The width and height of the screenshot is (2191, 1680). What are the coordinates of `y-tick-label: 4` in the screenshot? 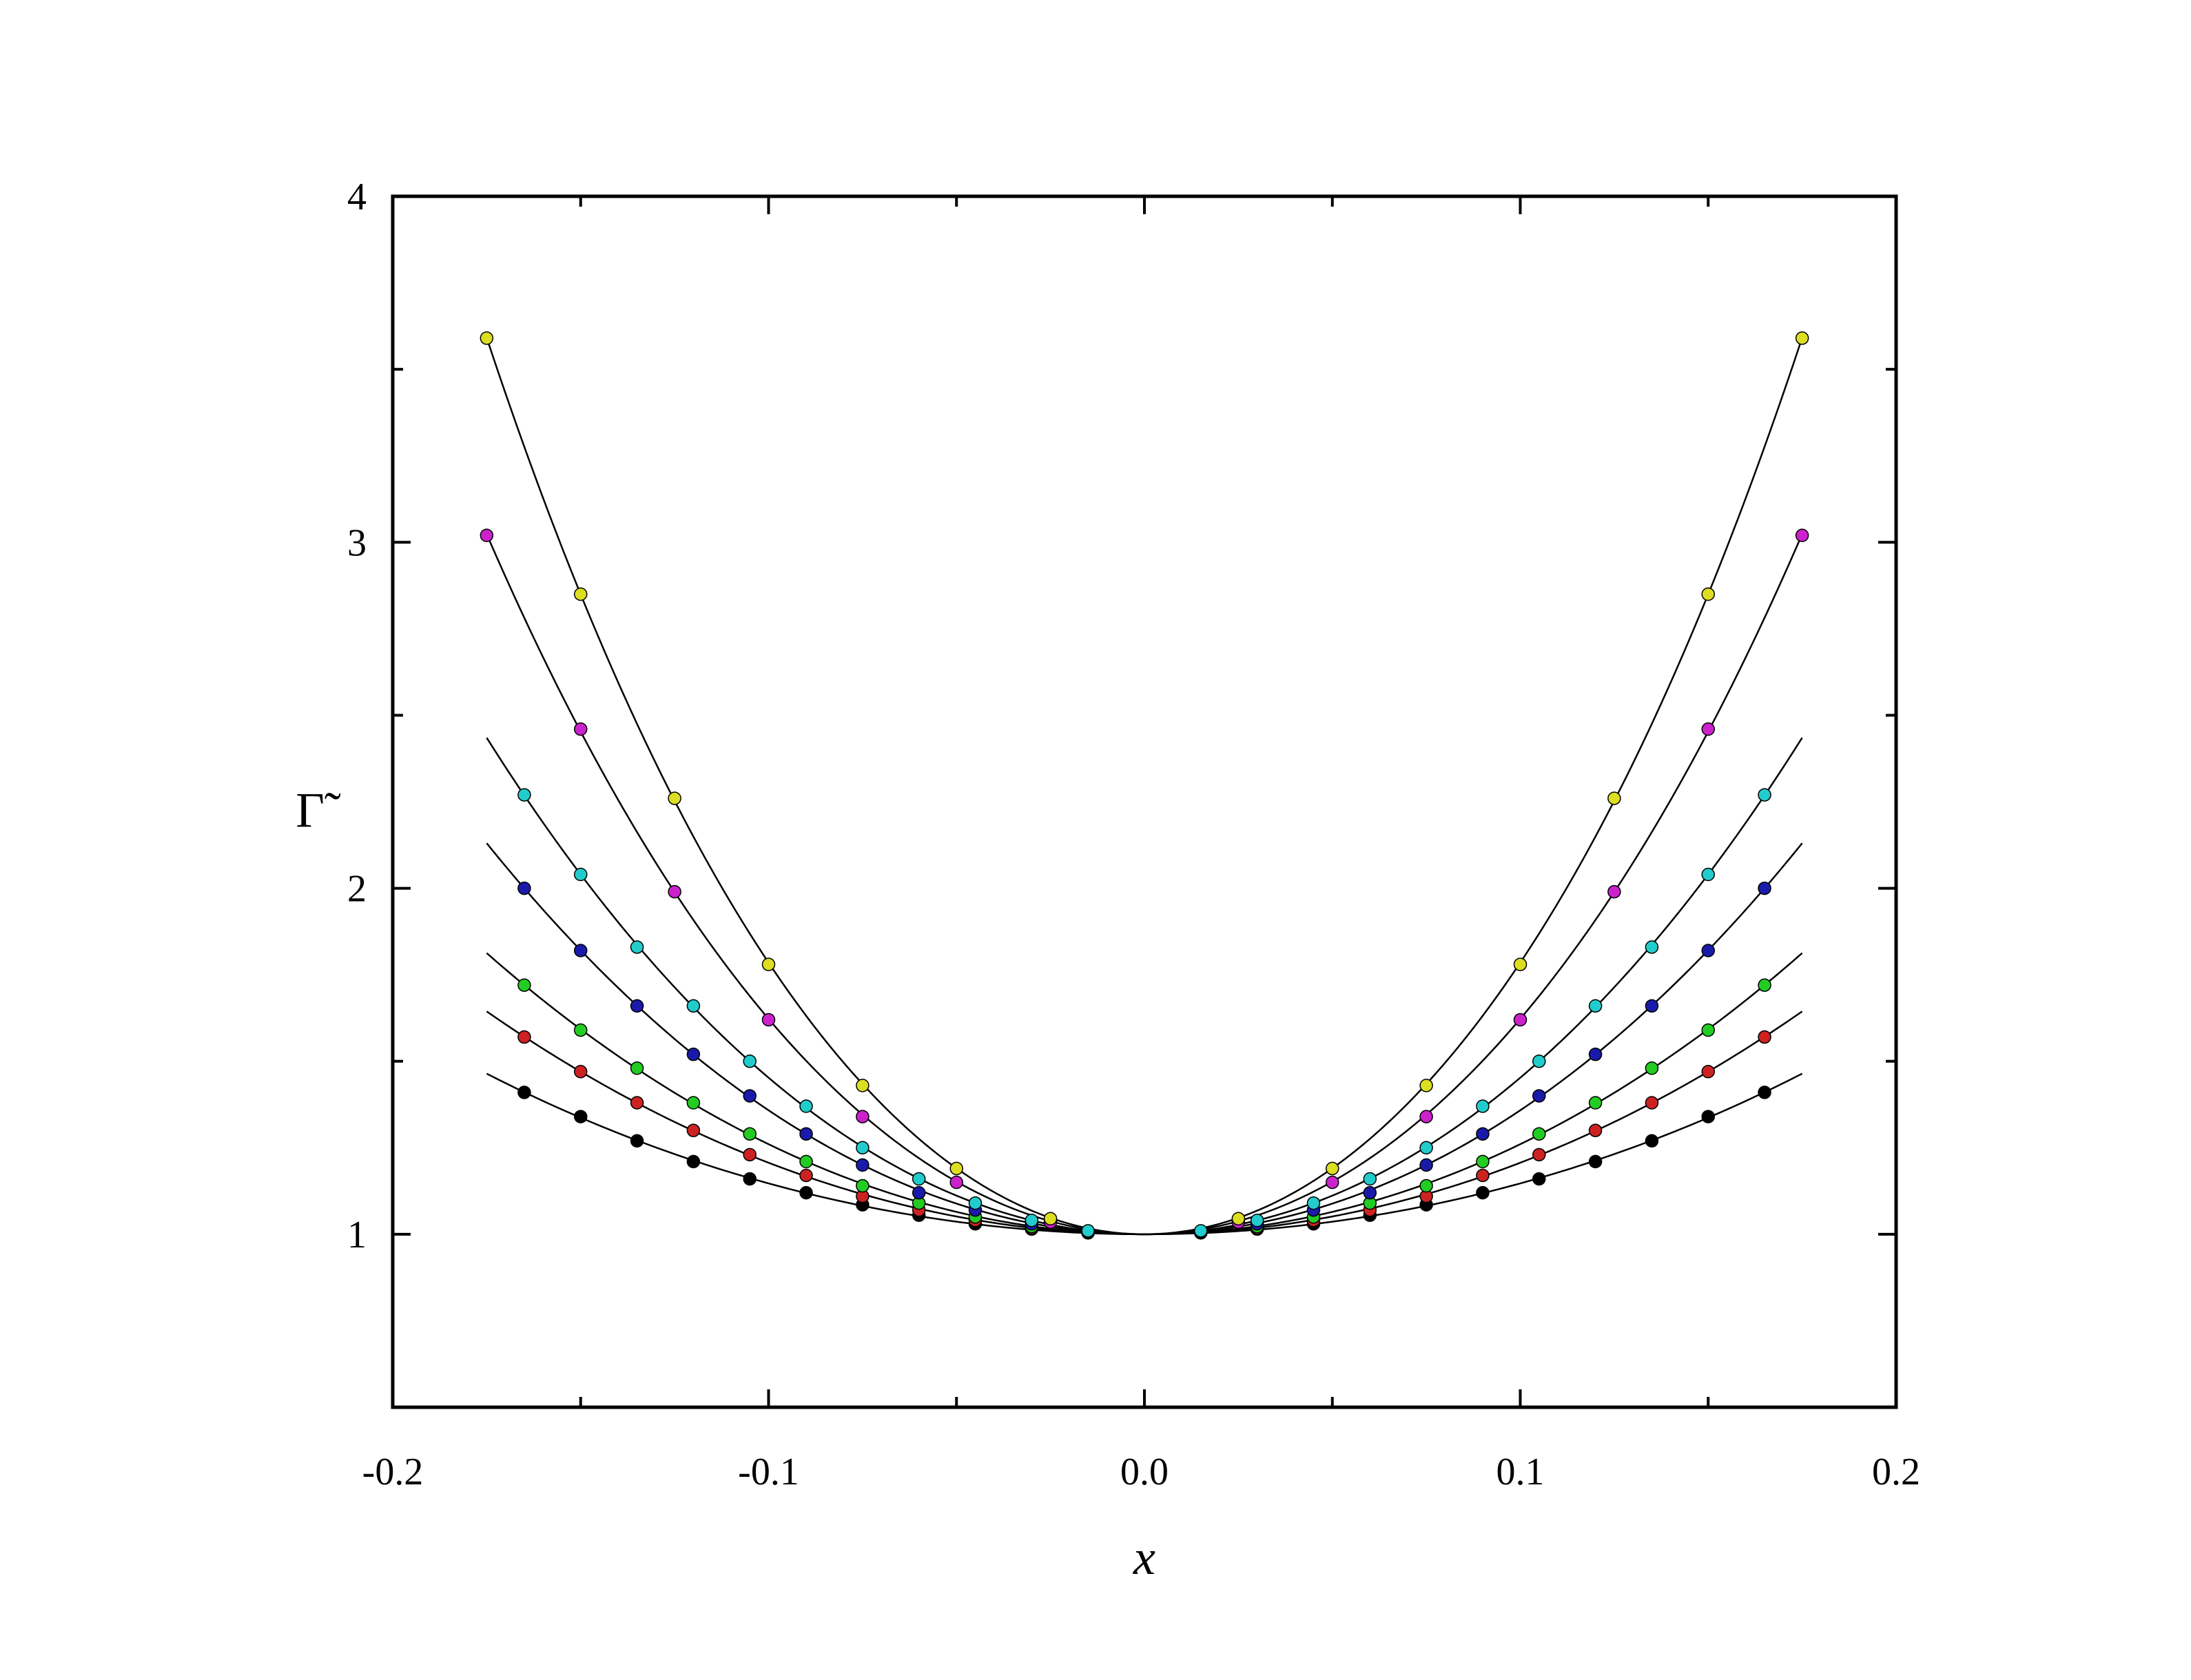 It's located at (357, 197).